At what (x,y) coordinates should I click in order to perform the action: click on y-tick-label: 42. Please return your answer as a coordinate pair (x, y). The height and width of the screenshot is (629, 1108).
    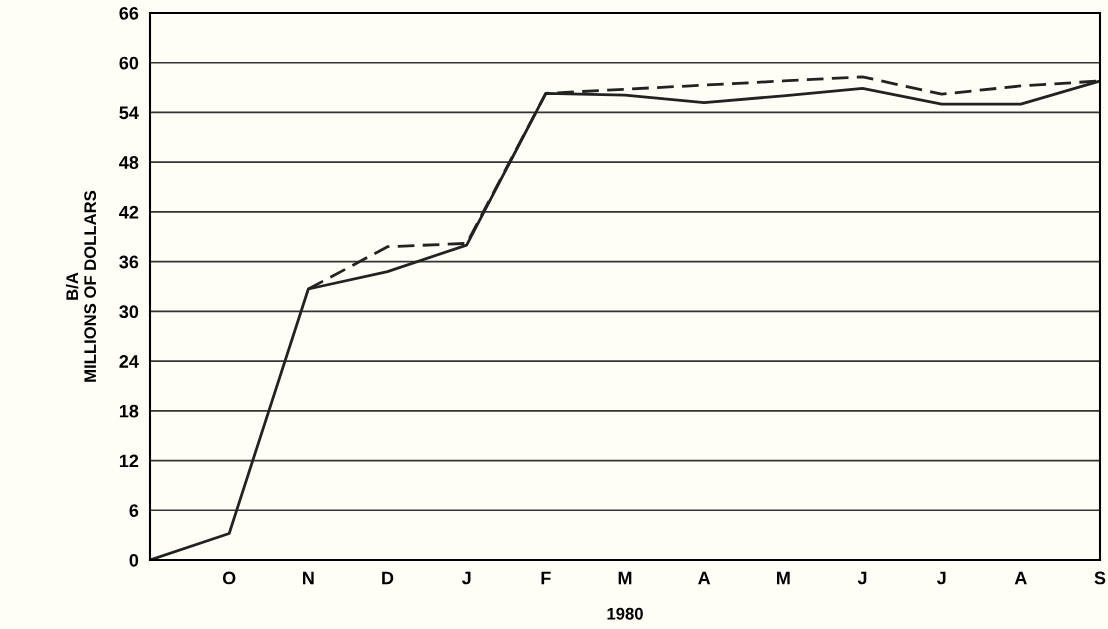
    Looking at the image, I should click on (129, 212).